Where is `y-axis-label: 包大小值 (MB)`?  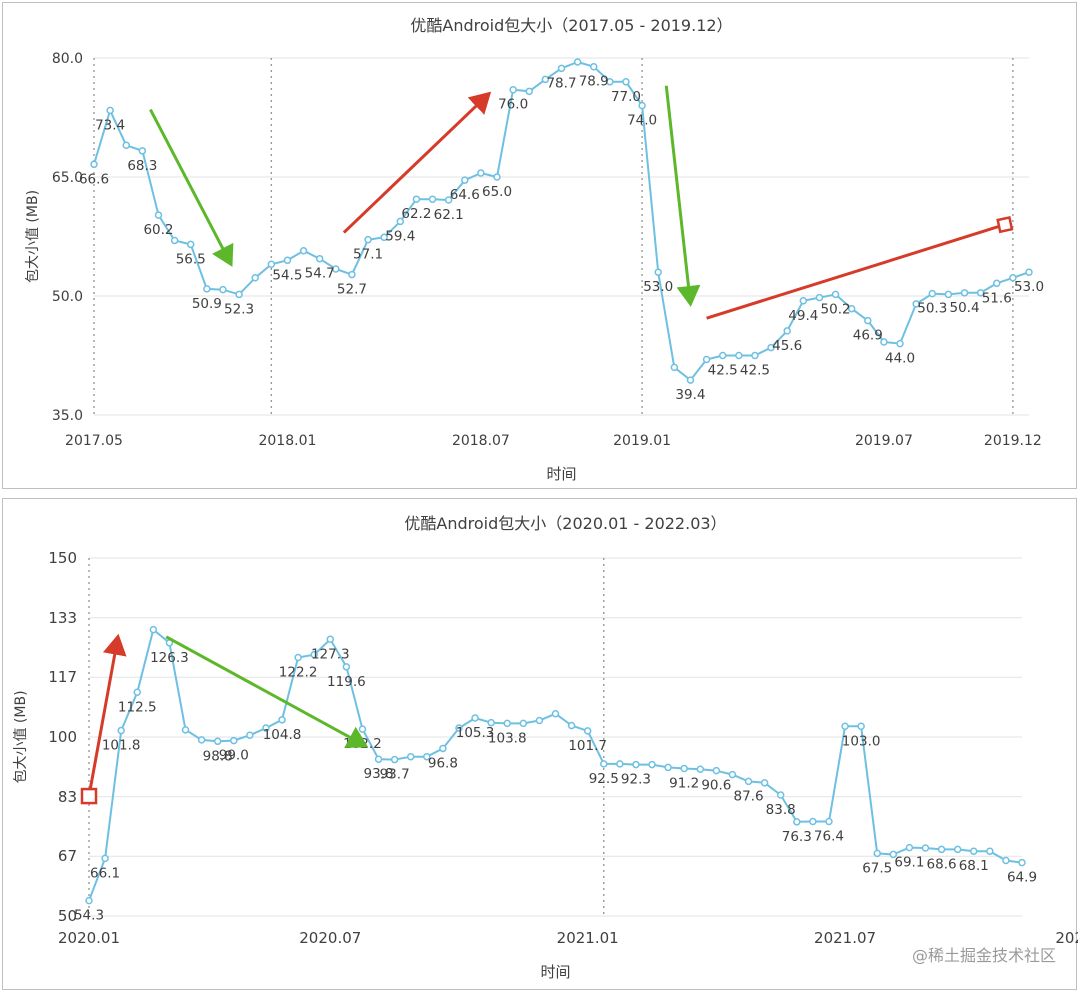
y-axis-label: 包大小值 (MB) is located at coordinates (21, 736).